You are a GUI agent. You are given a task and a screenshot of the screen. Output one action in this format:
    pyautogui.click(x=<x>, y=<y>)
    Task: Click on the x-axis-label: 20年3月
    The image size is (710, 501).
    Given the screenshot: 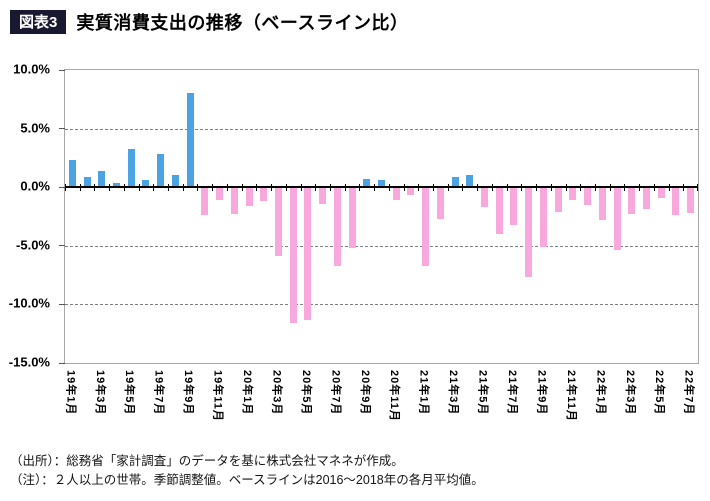 What is the action you would take?
    pyautogui.click(x=277, y=392)
    